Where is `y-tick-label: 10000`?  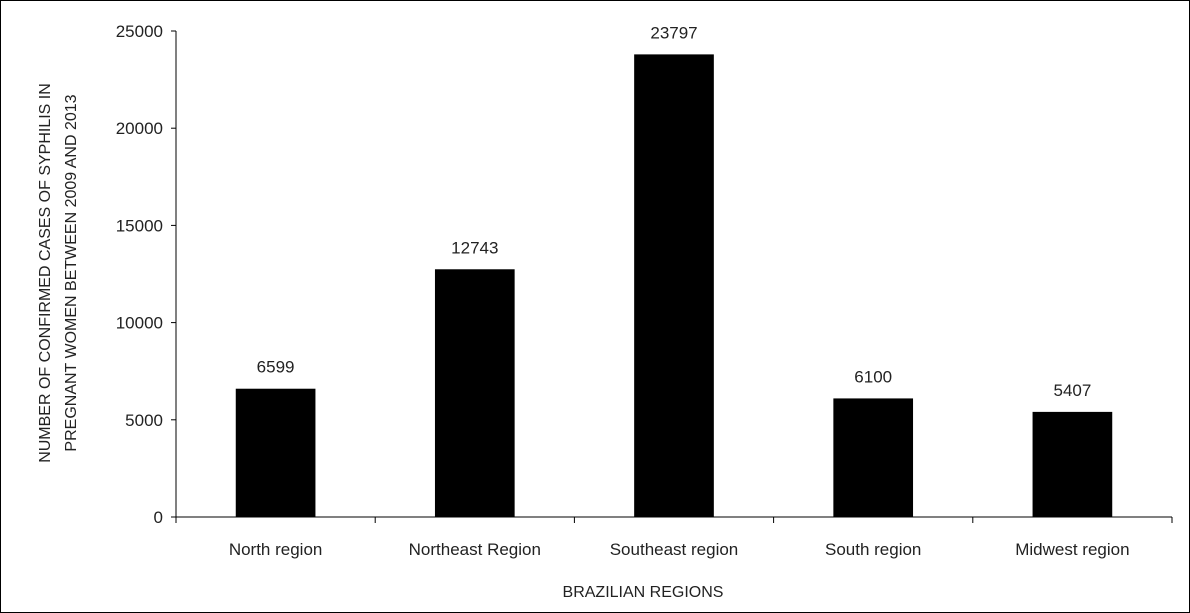
y-tick-label: 10000 is located at coordinates (139, 323).